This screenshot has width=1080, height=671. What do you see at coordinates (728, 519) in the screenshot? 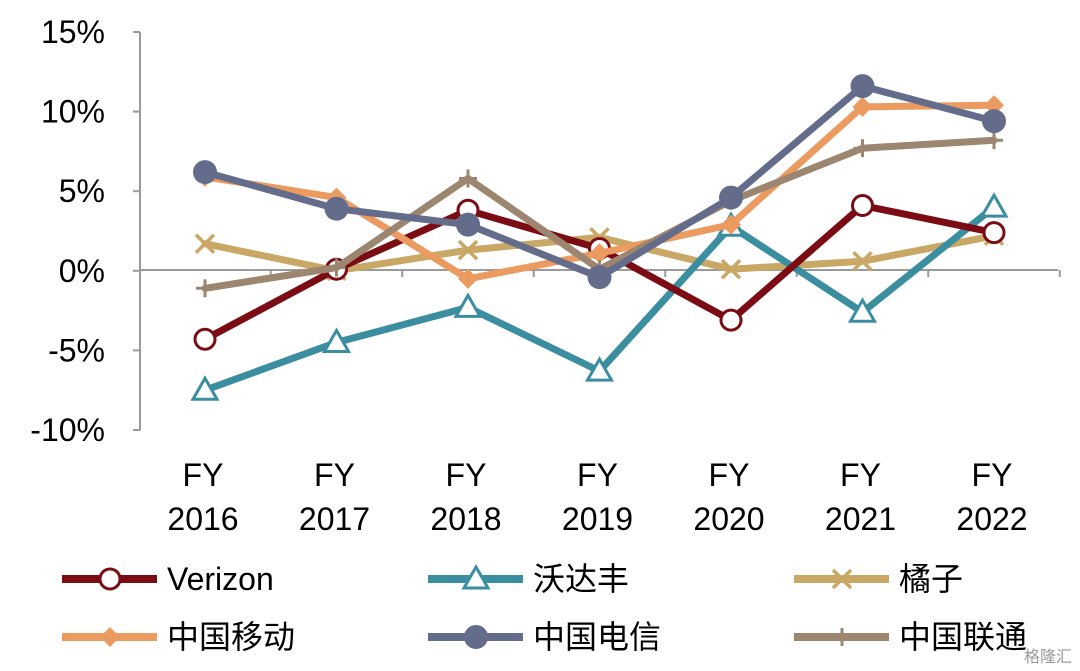
I see `x-tick-label-line2: 2020` at bounding box center [728, 519].